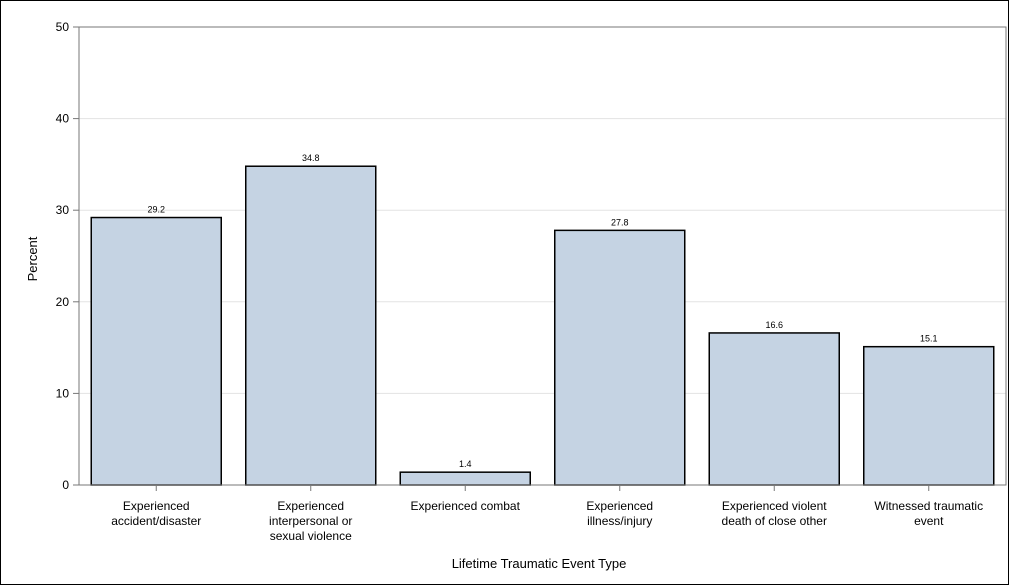  Describe the element at coordinates (539, 563) in the screenshot. I see `x-axis-title: Lifetime Traumatic Event Type` at that location.